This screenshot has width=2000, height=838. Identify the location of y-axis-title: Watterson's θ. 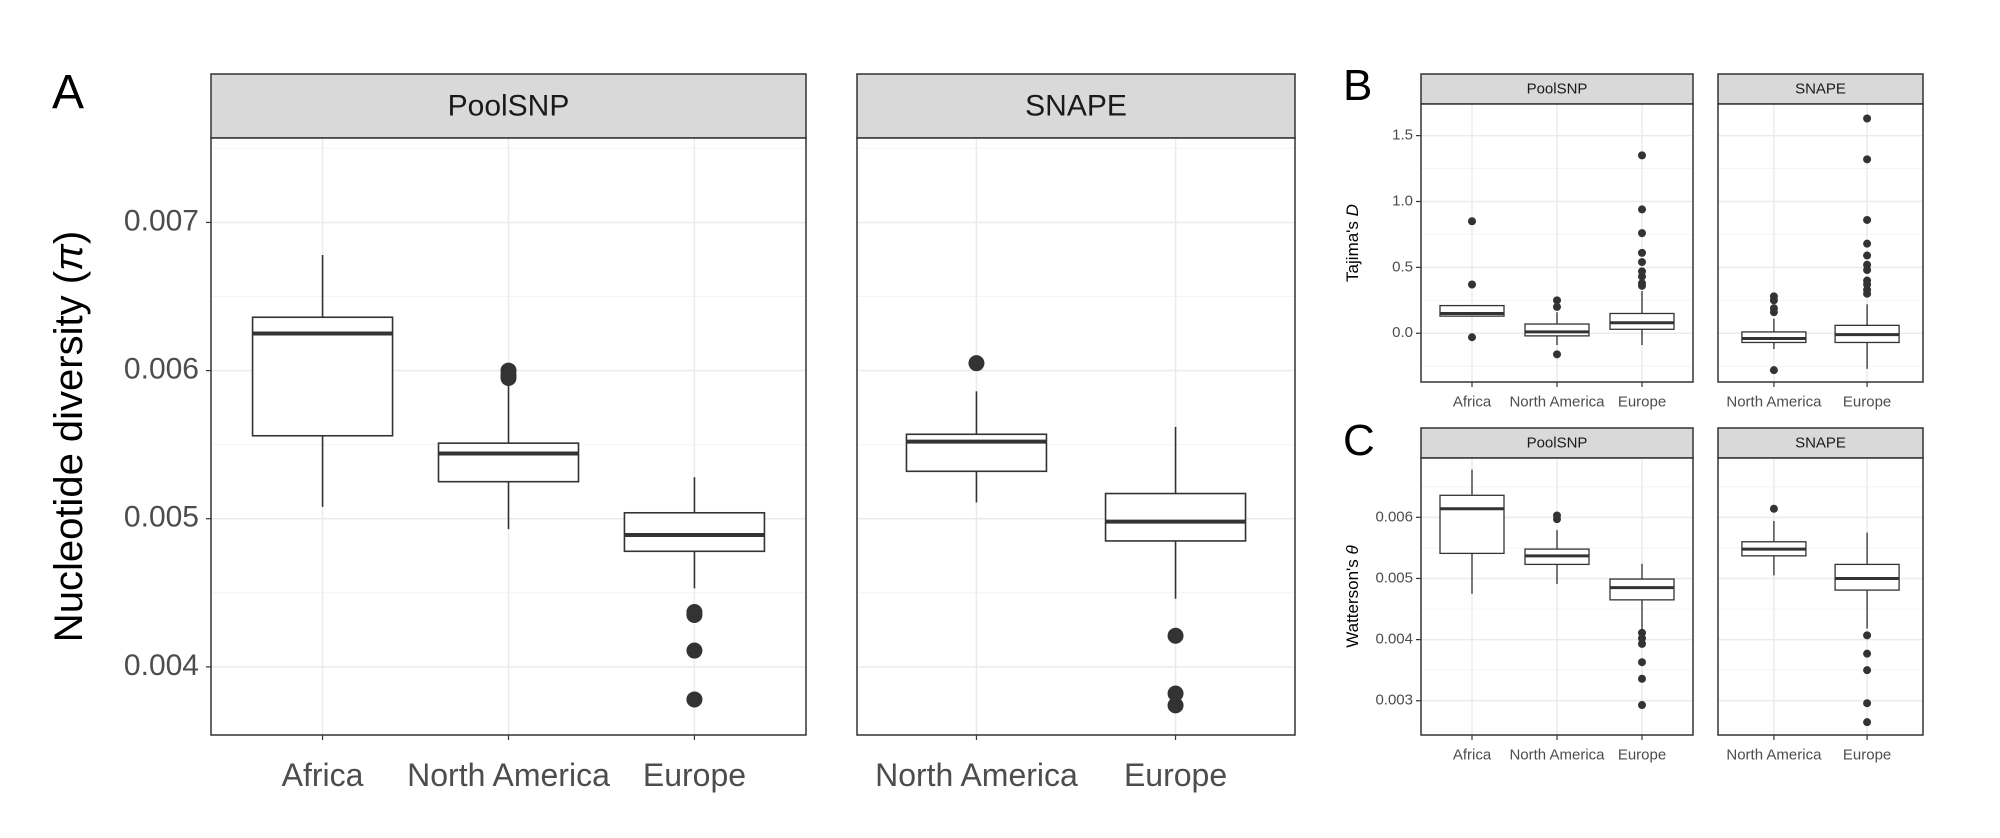
(1352, 595).